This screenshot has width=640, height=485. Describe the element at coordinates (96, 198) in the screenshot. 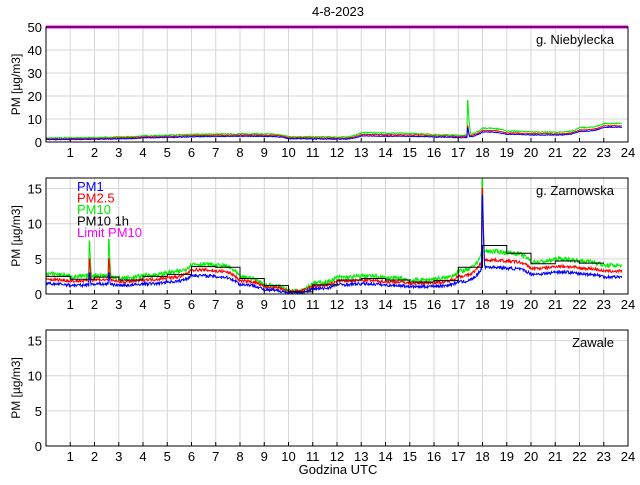

I see `legend-entry: PM2.5` at that location.